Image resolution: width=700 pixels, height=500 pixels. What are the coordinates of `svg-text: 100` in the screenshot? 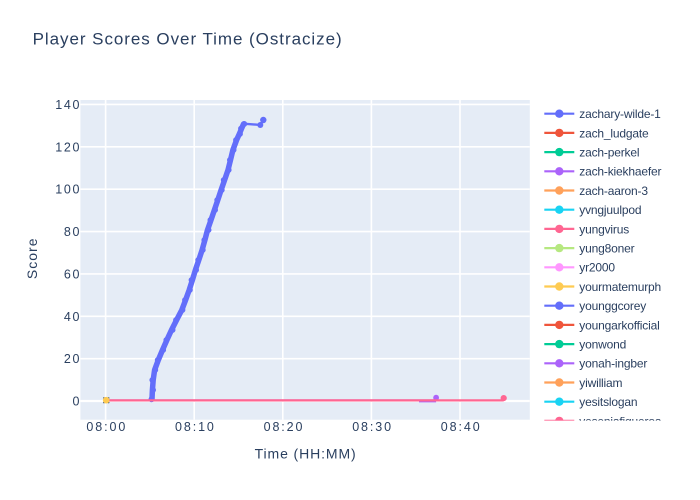 It's located at (68, 190).